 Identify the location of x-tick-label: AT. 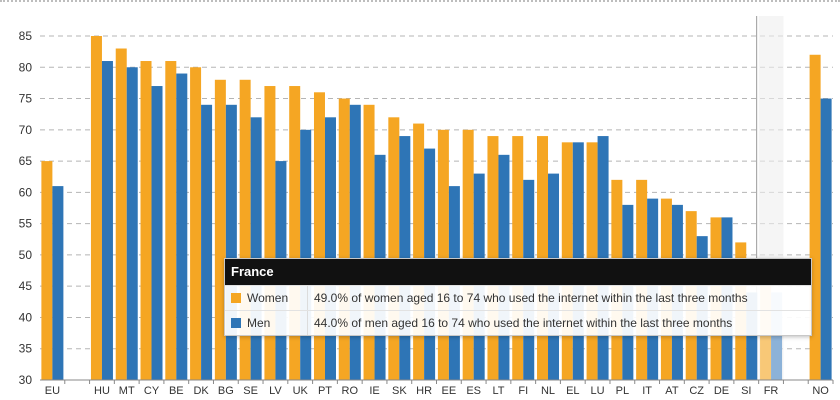
(672, 391).